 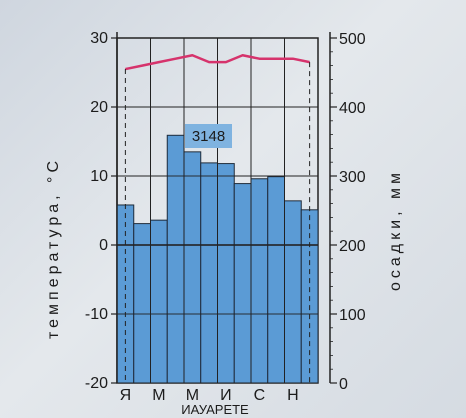 I want to click on precipitation-tick-label: 0, so click(x=343, y=384).